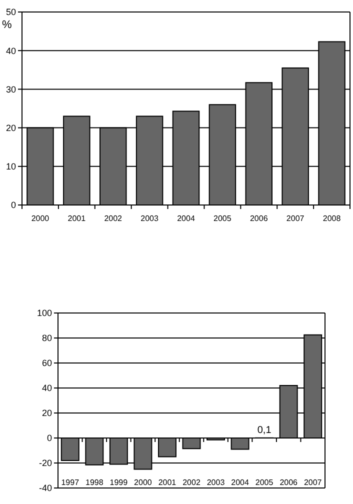 This screenshot has height=504, width=353. What do you see at coordinates (47, 338) in the screenshot?
I see `y-tick-label: 80` at bounding box center [47, 338].